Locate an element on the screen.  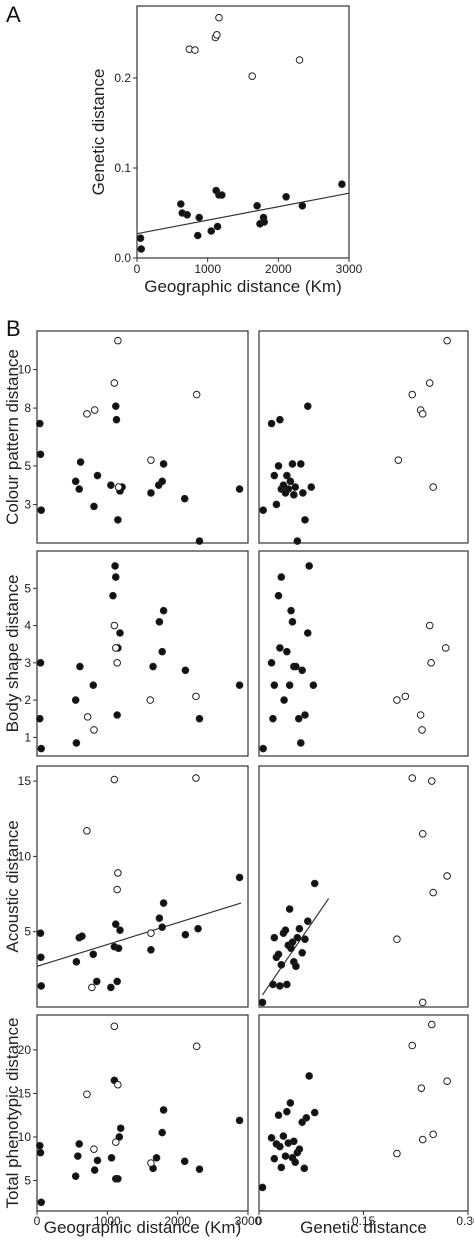
y-axis-label: Genetic distance is located at coordinates (98, 132).